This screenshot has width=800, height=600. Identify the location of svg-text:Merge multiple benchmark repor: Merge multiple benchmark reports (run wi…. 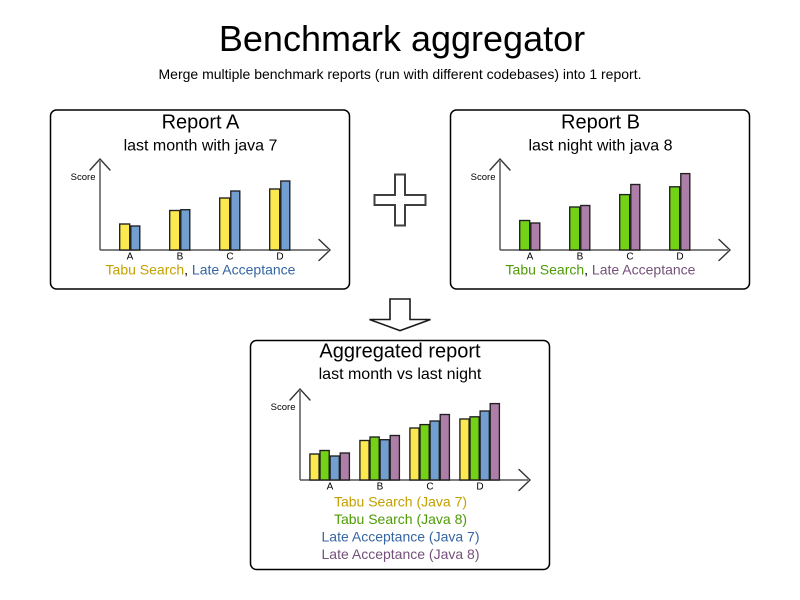
(400, 74).